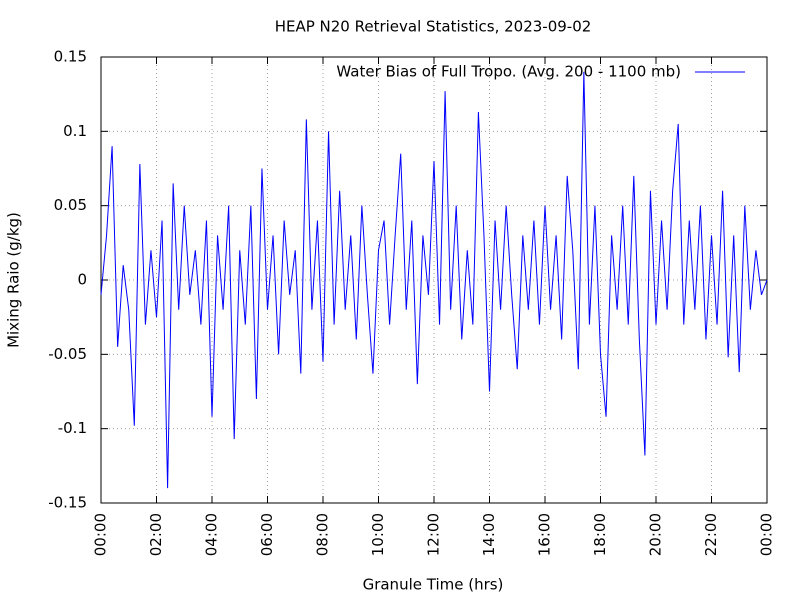  Describe the element at coordinates (70, 57) in the screenshot. I see `y-tick-label: 0.15` at that location.